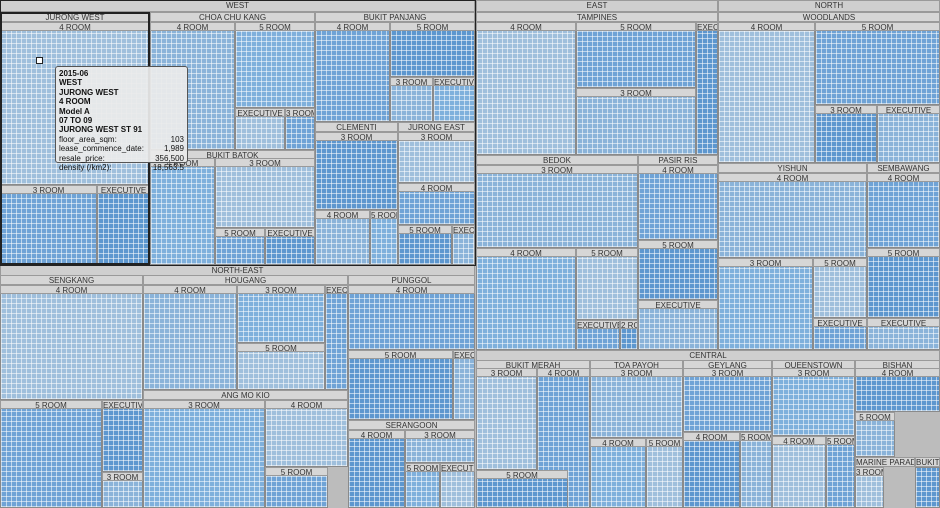 The width and height of the screenshot is (940, 508). I want to click on town-header: TAMPINES, so click(597, 17).